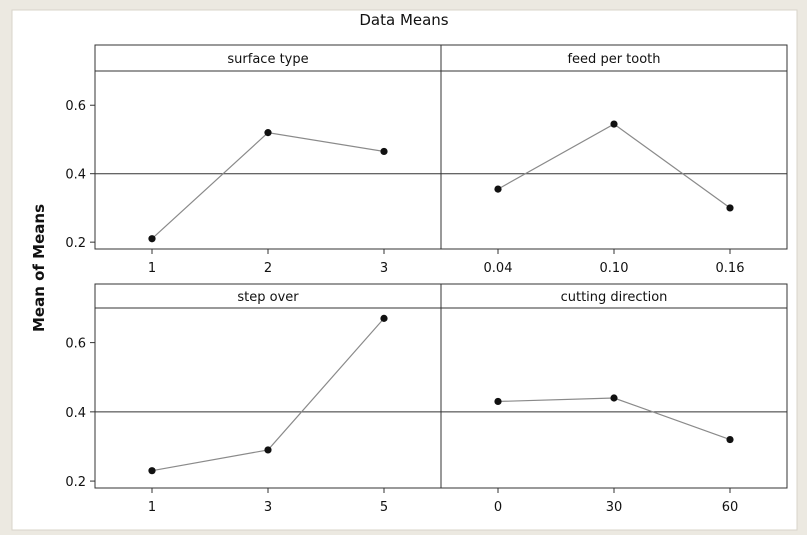 This screenshot has height=535, width=807. I want to click on strip-label: step over, so click(268, 297).